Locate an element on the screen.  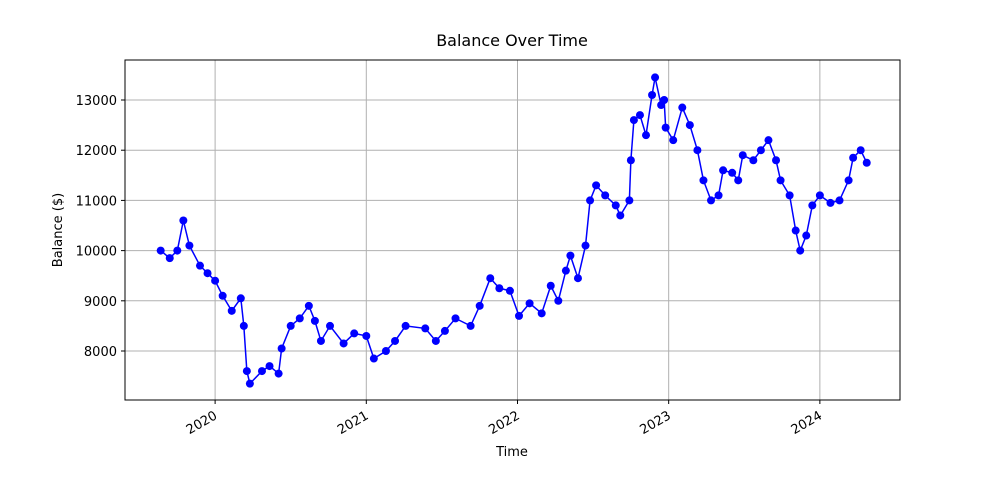
y-tick-label: 13000 is located at coordinates (96, 101).